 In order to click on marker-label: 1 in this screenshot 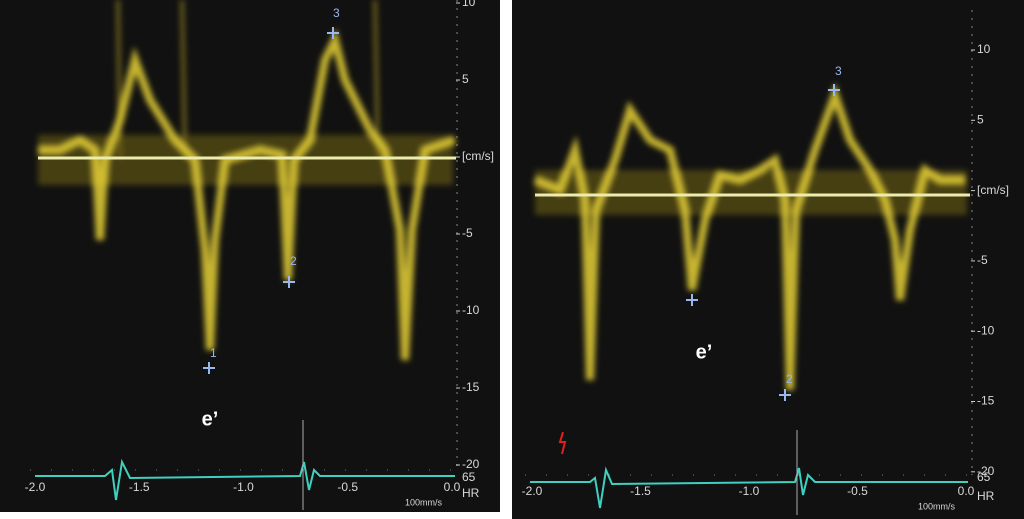, I will do `click(213, 353)`.